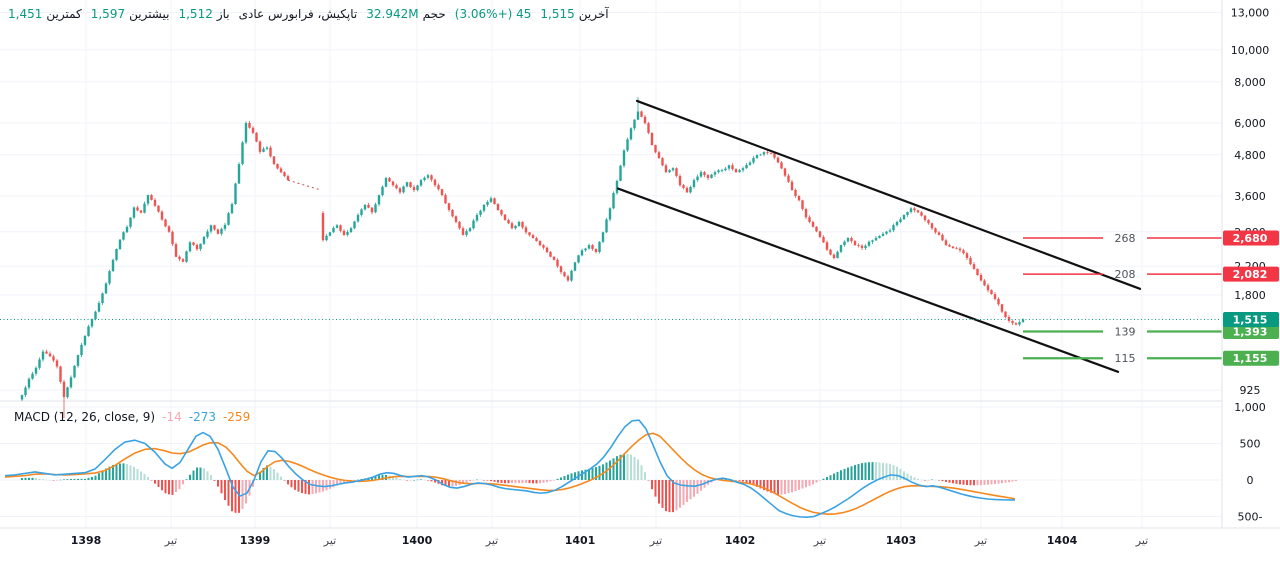 This screenshot has height=561, width=1280. Describe the element at coordinates (1250, 407) in the screenshot. I see `macd-tick-label: 1,000` at that location.